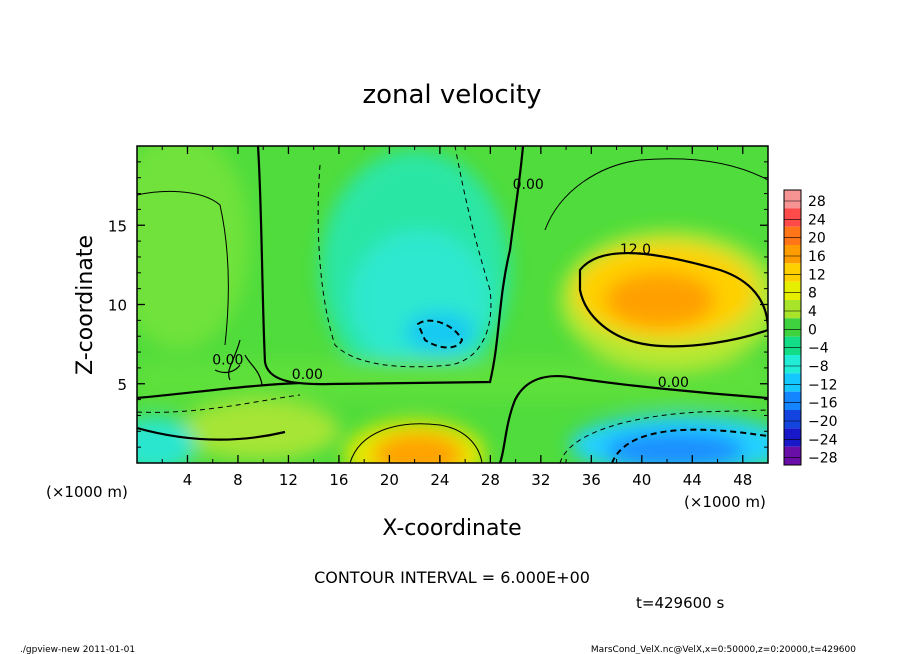 The image size is (904, 654). Describe the element at coordinates (823, 459) in the screenshot. I see `colorbar-label: −28` at that location.